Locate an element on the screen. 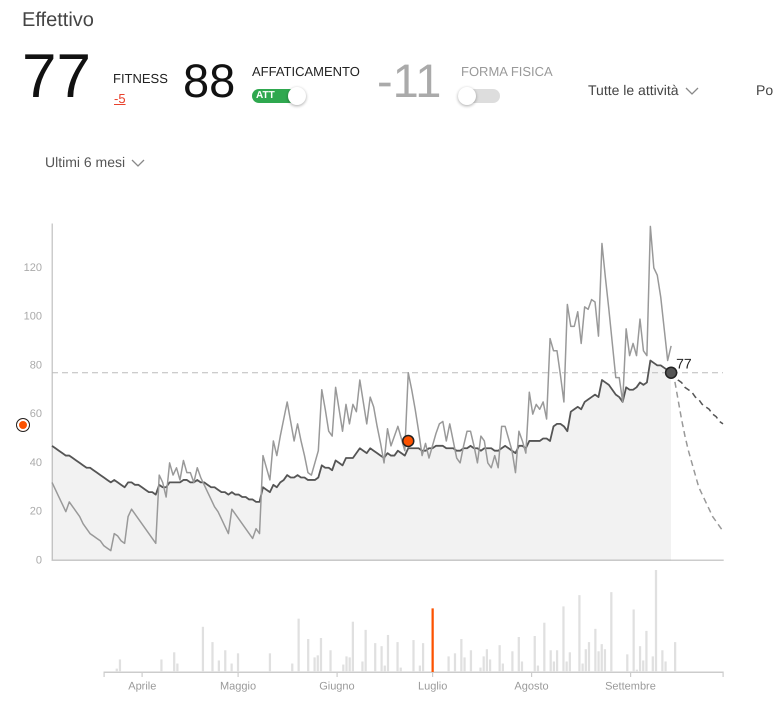 This screenshot has width=774, height=708. chart-title: Effettivo is located at coordinates (58, 20).